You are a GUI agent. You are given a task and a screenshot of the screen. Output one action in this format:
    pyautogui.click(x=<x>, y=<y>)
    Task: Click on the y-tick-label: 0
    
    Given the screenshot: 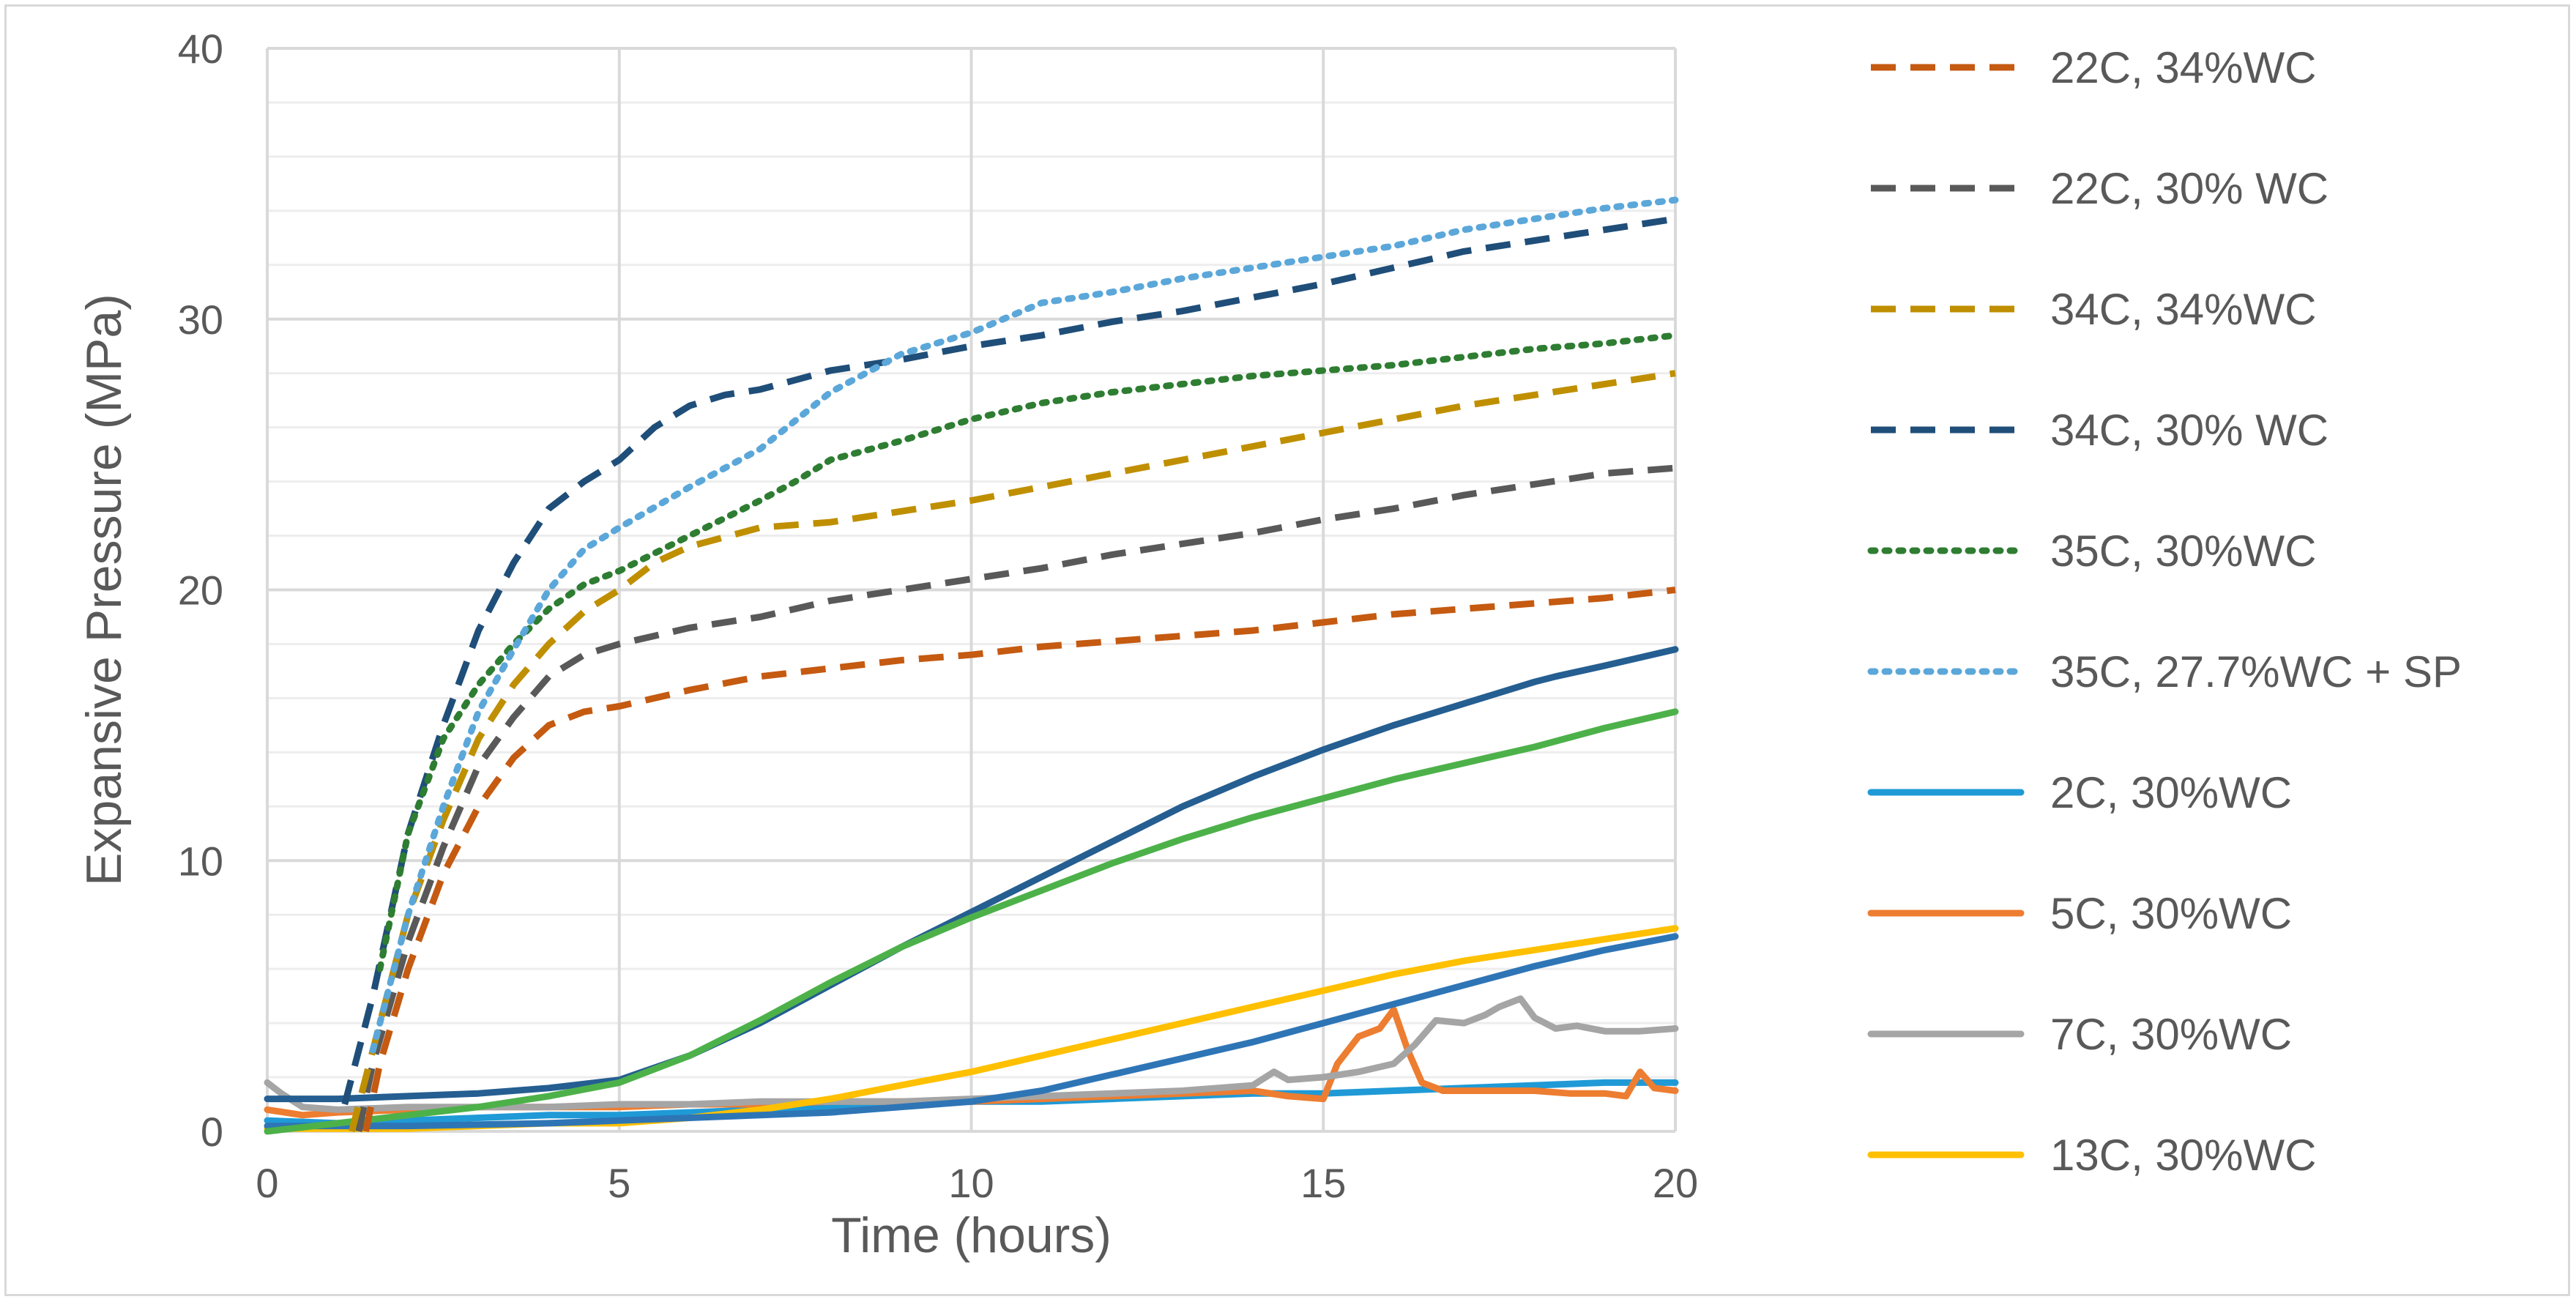 What is the action you would take?
    pyautogui.click(x=212, y=1132)
    